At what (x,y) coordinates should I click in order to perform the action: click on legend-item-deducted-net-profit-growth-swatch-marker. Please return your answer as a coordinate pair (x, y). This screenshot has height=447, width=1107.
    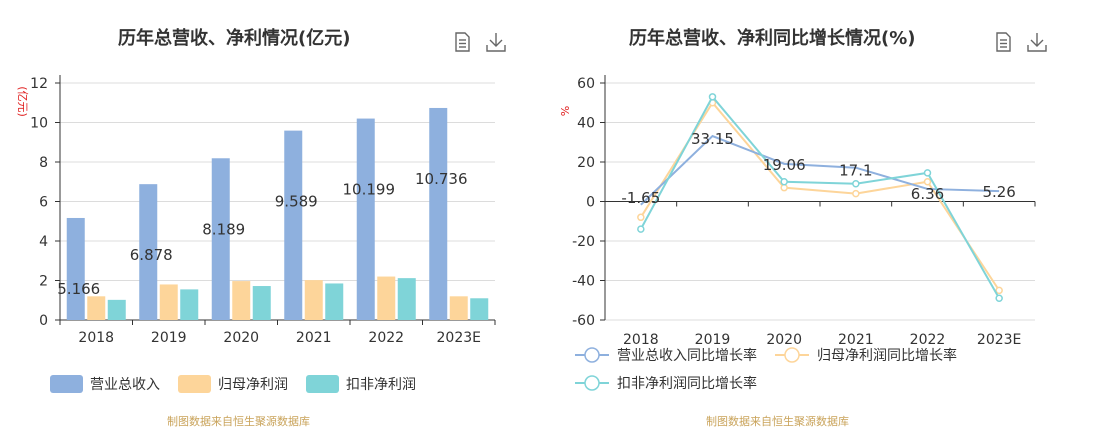
    Looking at the image, I should click on (592, 383).